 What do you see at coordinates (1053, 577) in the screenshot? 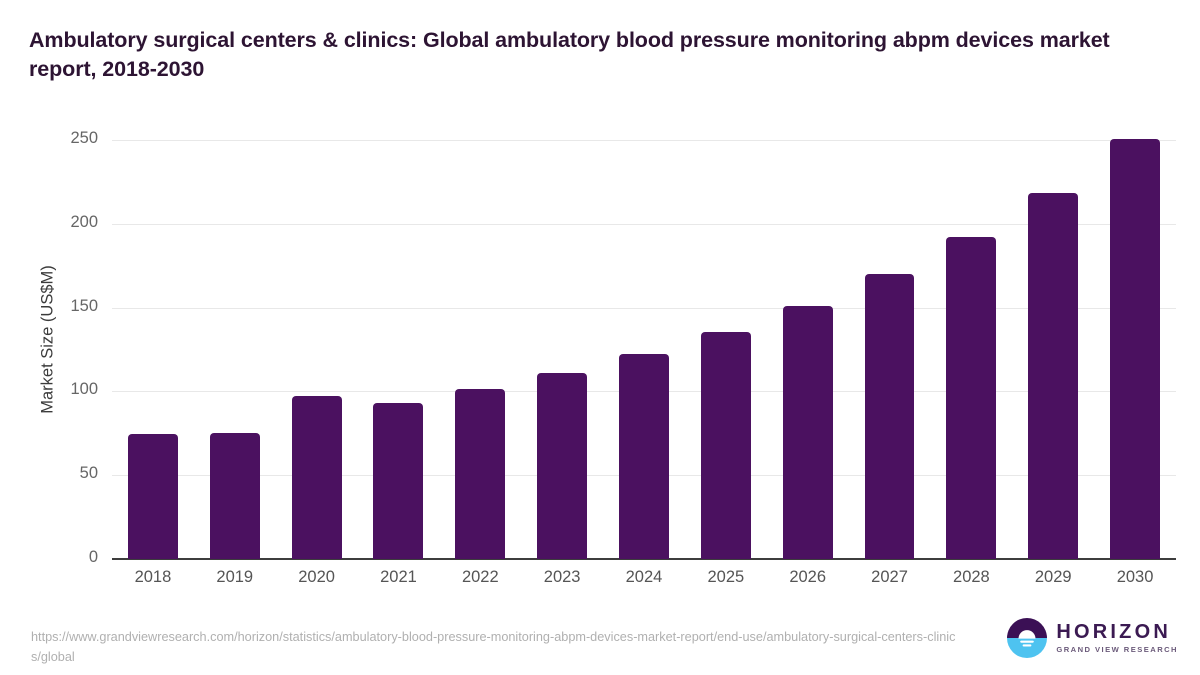
I see `x-axis-tick-label: 2029` at bounding box center [1053, 577].